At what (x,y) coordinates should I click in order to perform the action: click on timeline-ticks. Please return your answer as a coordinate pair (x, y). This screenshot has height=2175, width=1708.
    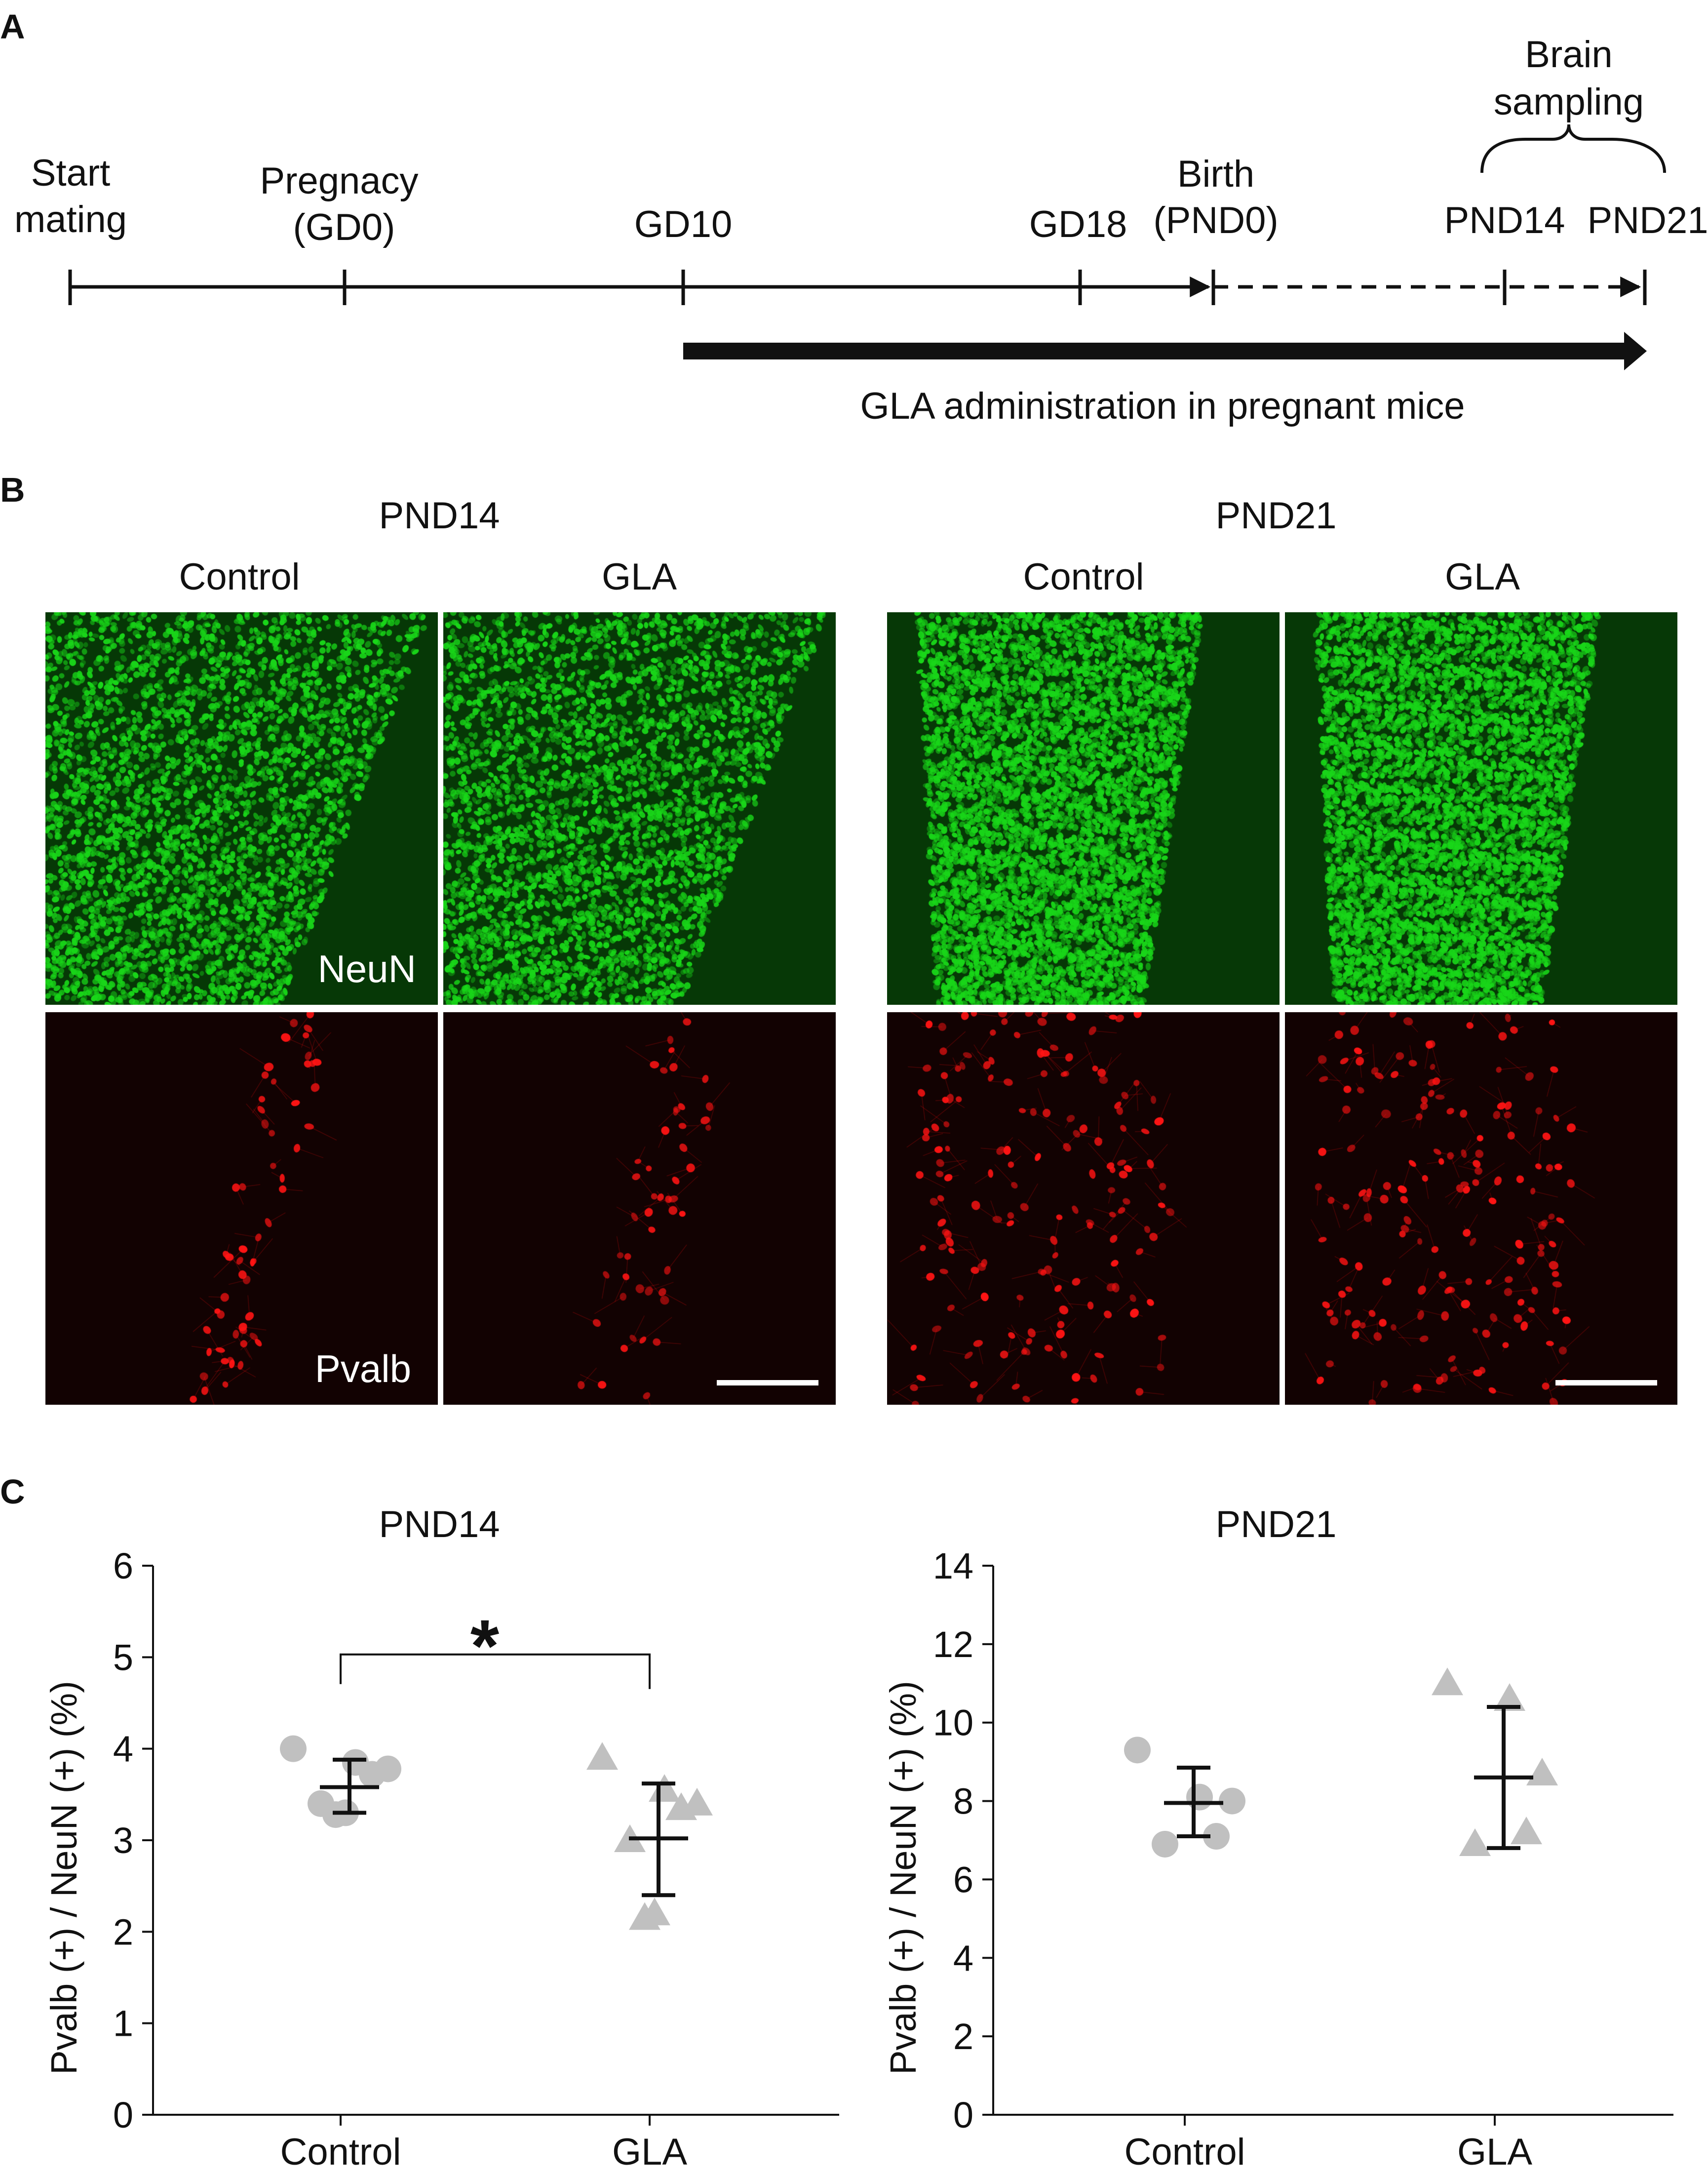
    Looking at the image, I should click on (857, 287).